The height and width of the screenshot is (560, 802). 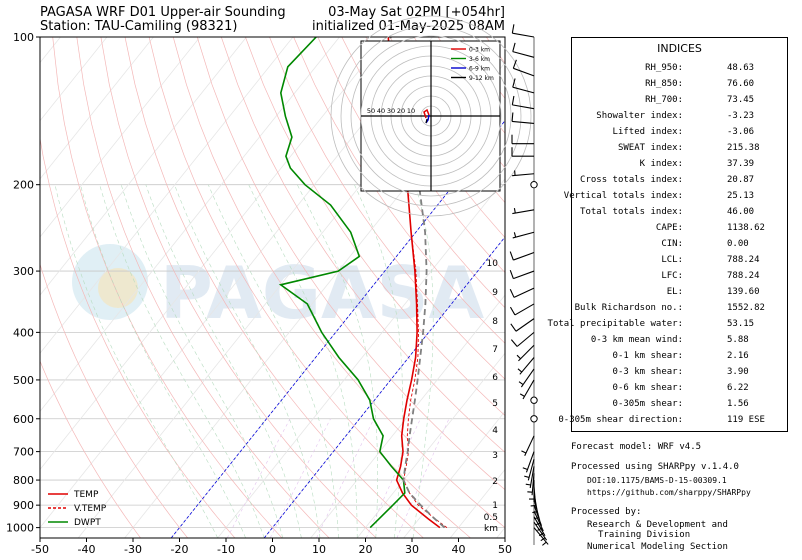 I want to click on index-value: 119 ESE, so click(x=746, y=420).